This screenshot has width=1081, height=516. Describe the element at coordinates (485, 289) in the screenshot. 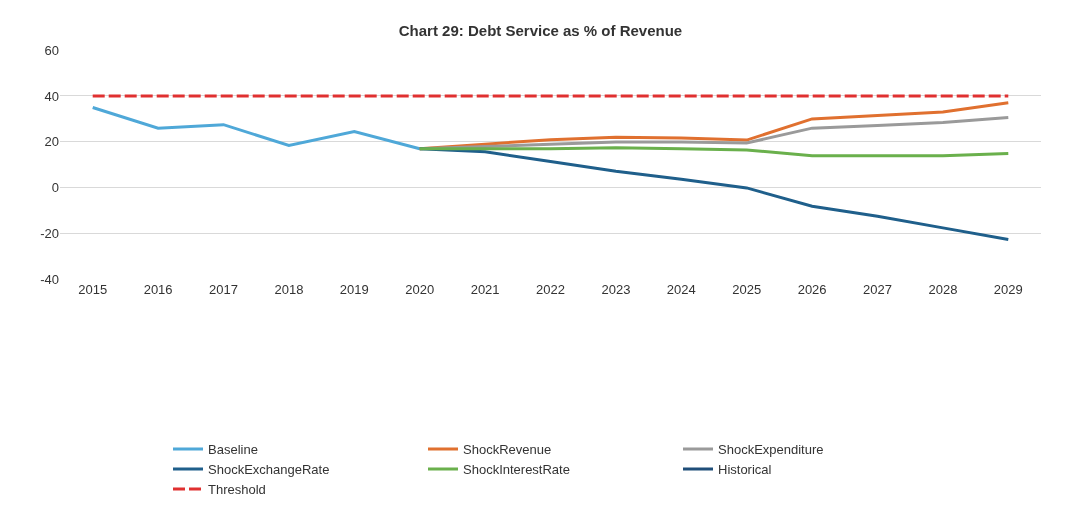

I see `x-tick-label: 2021` at that location.